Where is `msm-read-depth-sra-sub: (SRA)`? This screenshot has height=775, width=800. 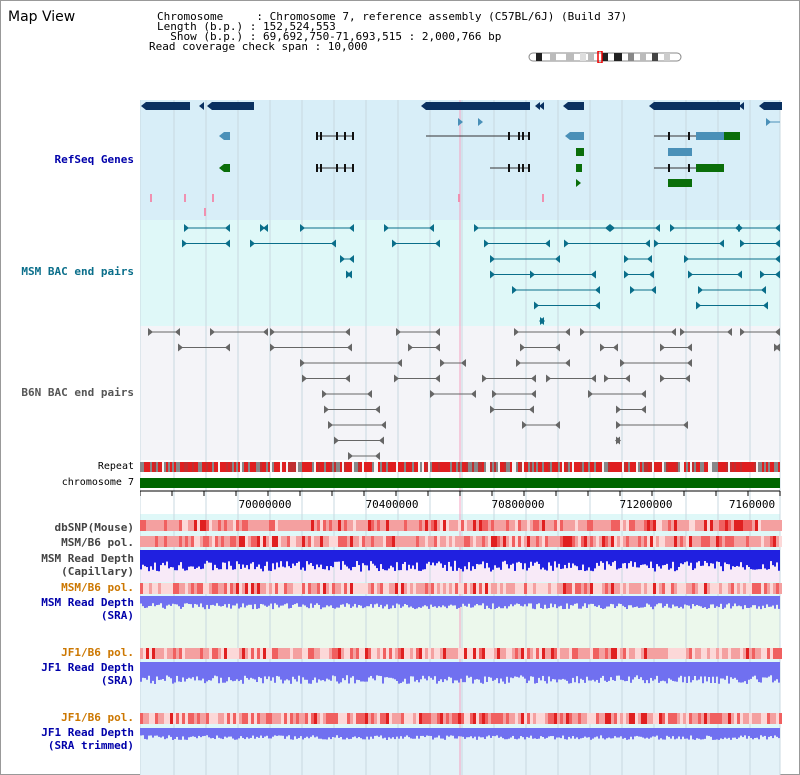
msm-read-depth-sra-sub: (SRA) is located at coordinates (117, 615).